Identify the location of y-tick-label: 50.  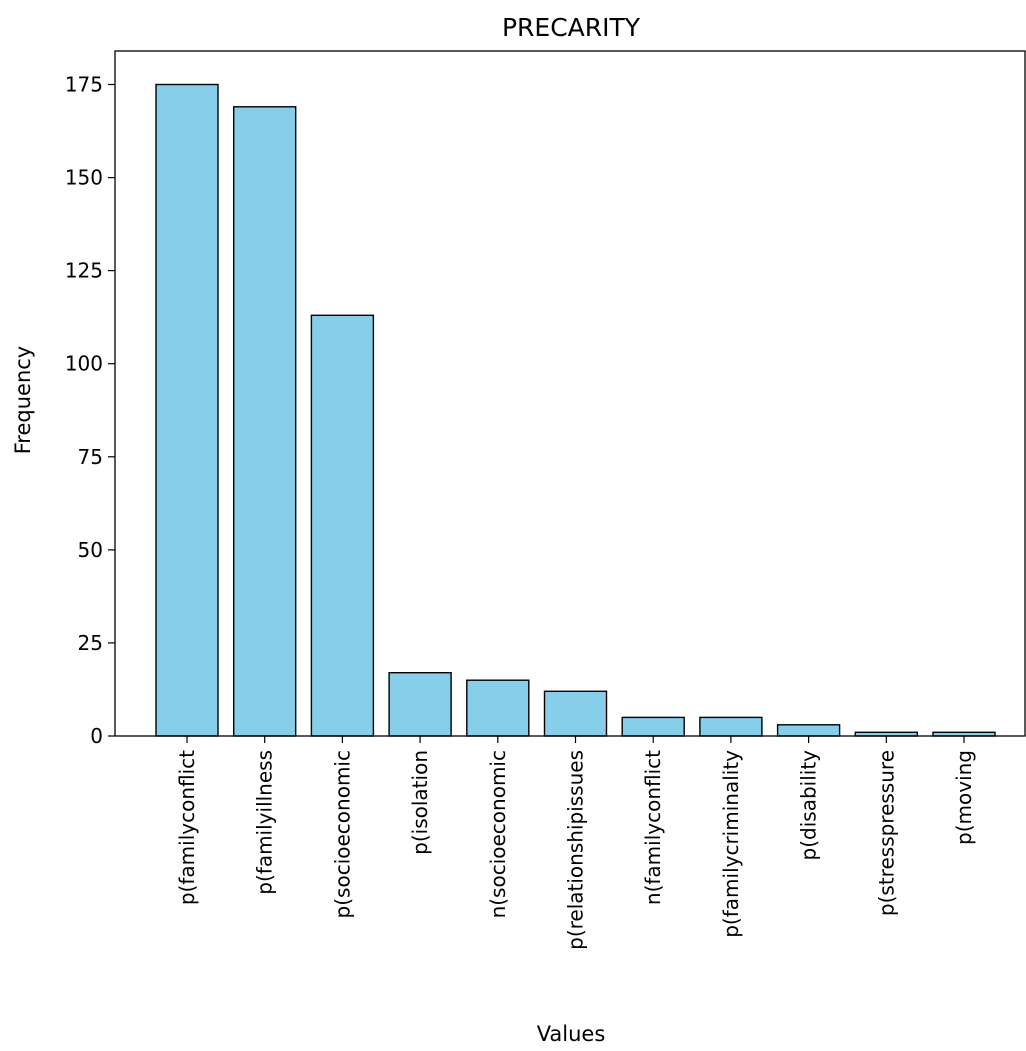
(90, 550).